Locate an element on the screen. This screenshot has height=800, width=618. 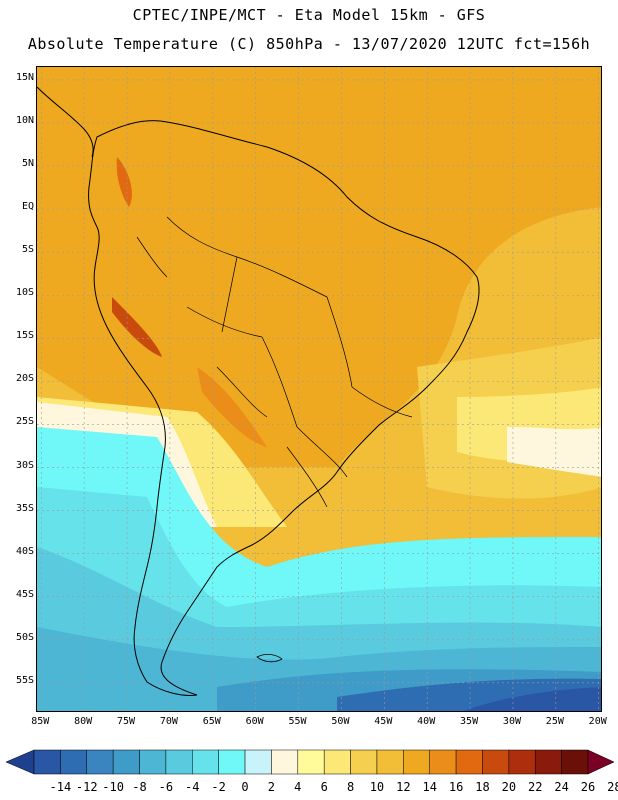
longitude-label: 35W is located at coordinates (469, 721).